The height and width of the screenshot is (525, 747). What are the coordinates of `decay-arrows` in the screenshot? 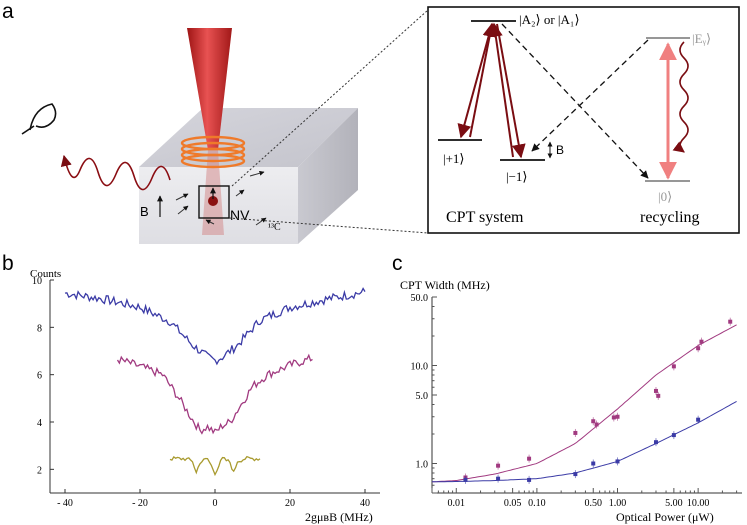 It's located at (575, 101).